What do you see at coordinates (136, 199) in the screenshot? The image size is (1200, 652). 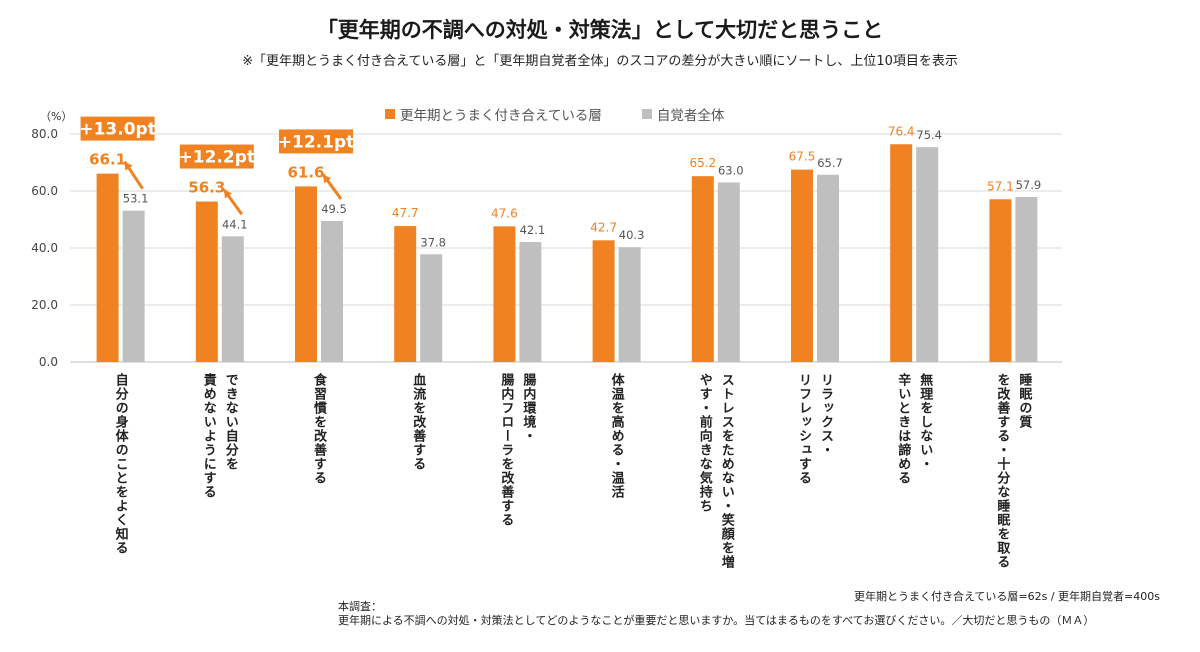 I see `data-label-series2: 53.1` at bounding box center [136, 199].